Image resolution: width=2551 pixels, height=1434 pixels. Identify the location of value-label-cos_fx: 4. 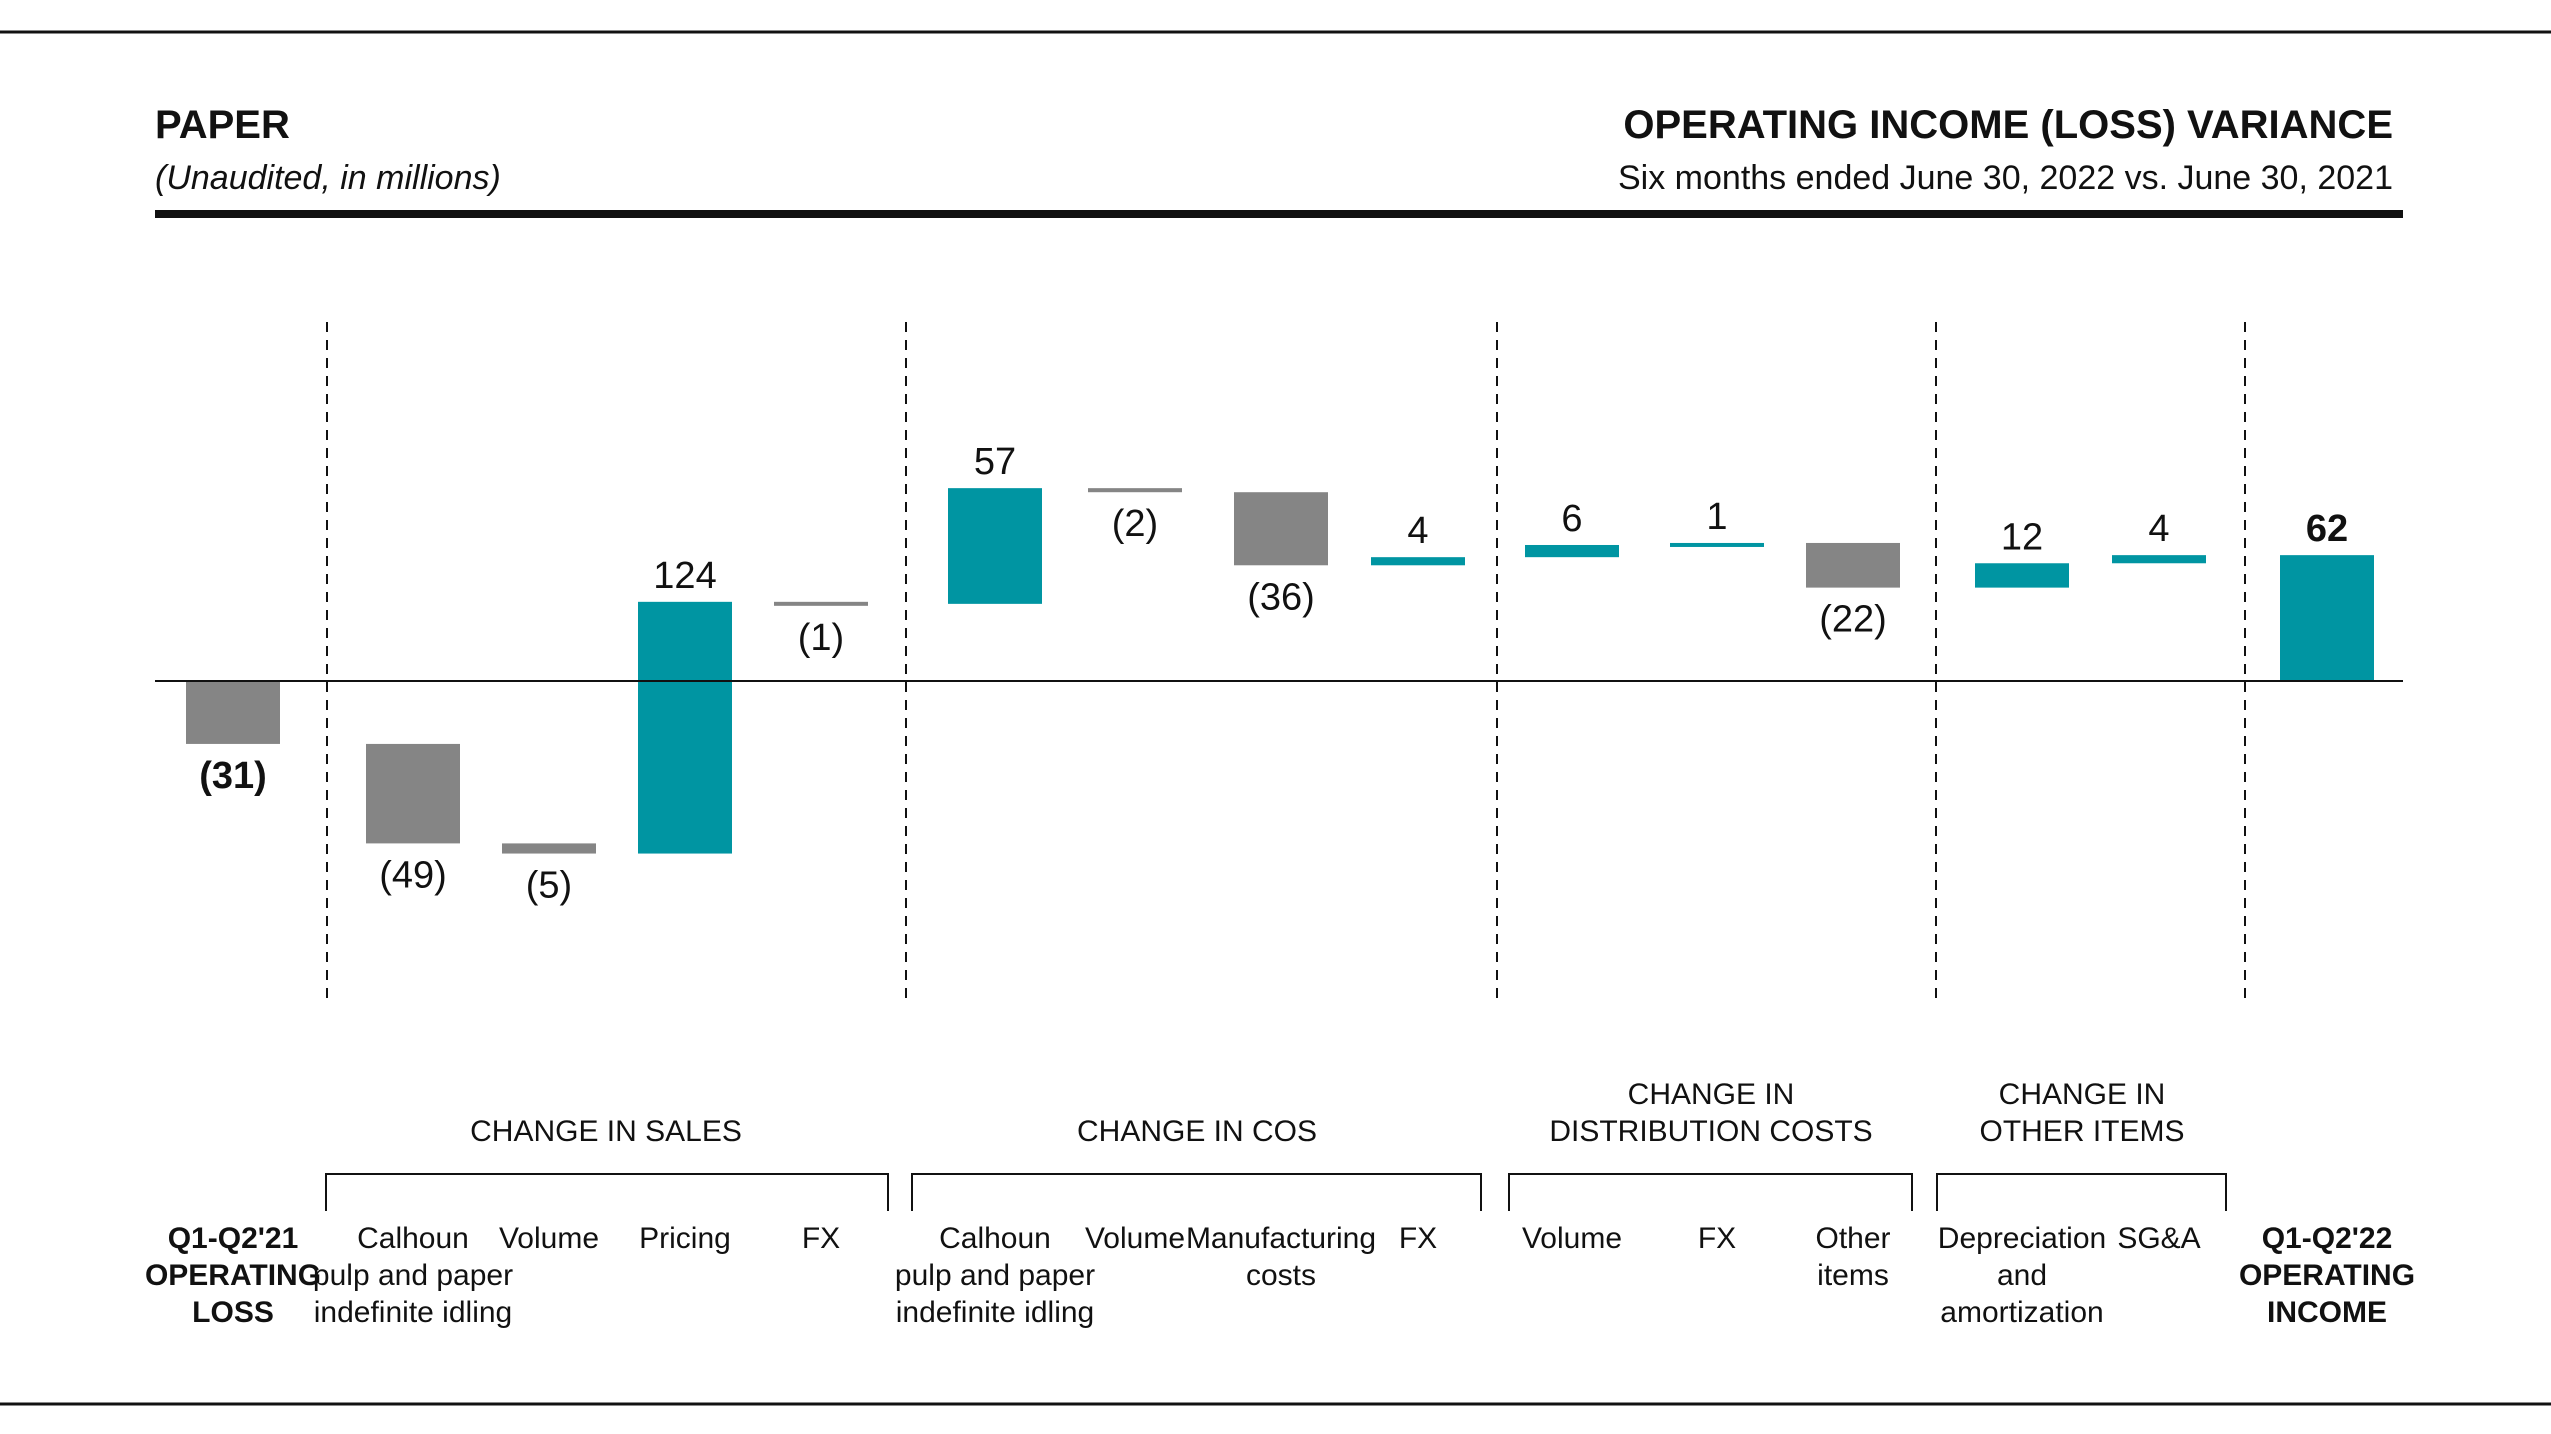
(1417, 531).